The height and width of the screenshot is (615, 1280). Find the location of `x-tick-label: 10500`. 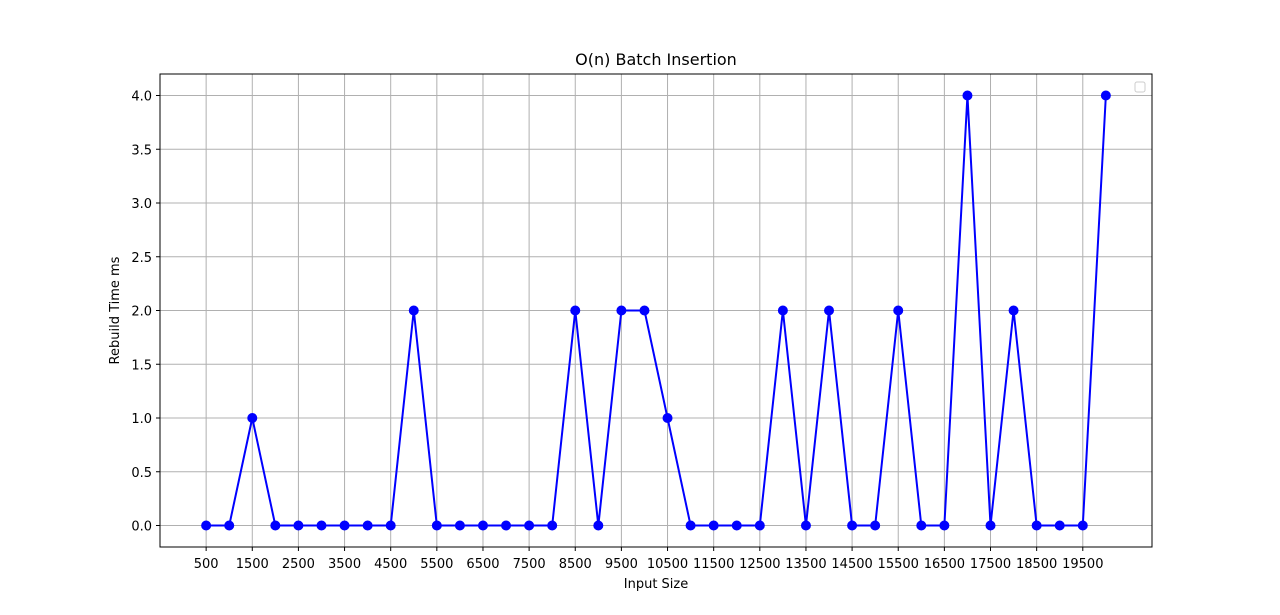

x-tick-label: 10500 is located at coordinates (667, 564).